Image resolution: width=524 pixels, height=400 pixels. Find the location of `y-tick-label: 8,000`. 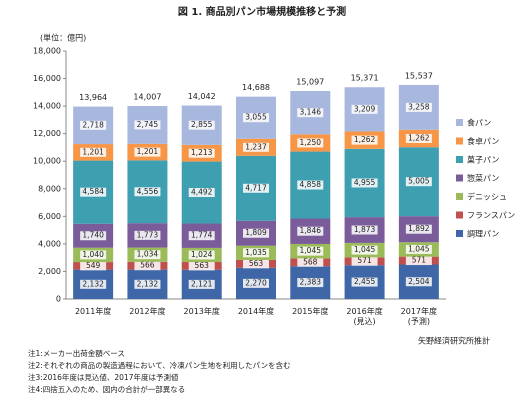

y-tick-label: 8,000 is located at coordinates (49, 188).